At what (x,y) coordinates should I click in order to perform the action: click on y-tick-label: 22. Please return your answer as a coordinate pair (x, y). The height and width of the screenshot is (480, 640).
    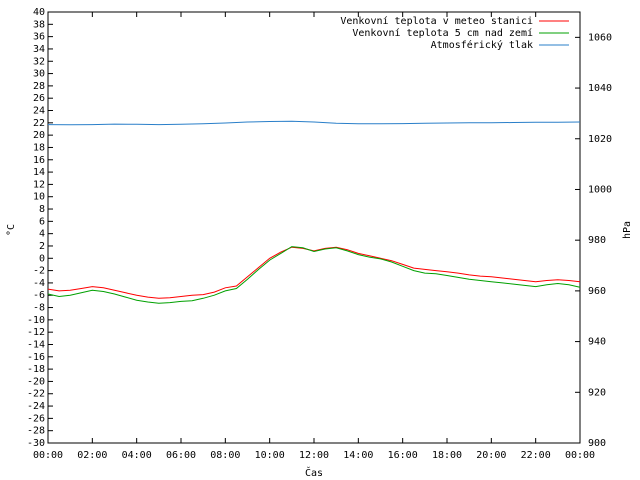
    Looking at the image, I should click on (39, 123).